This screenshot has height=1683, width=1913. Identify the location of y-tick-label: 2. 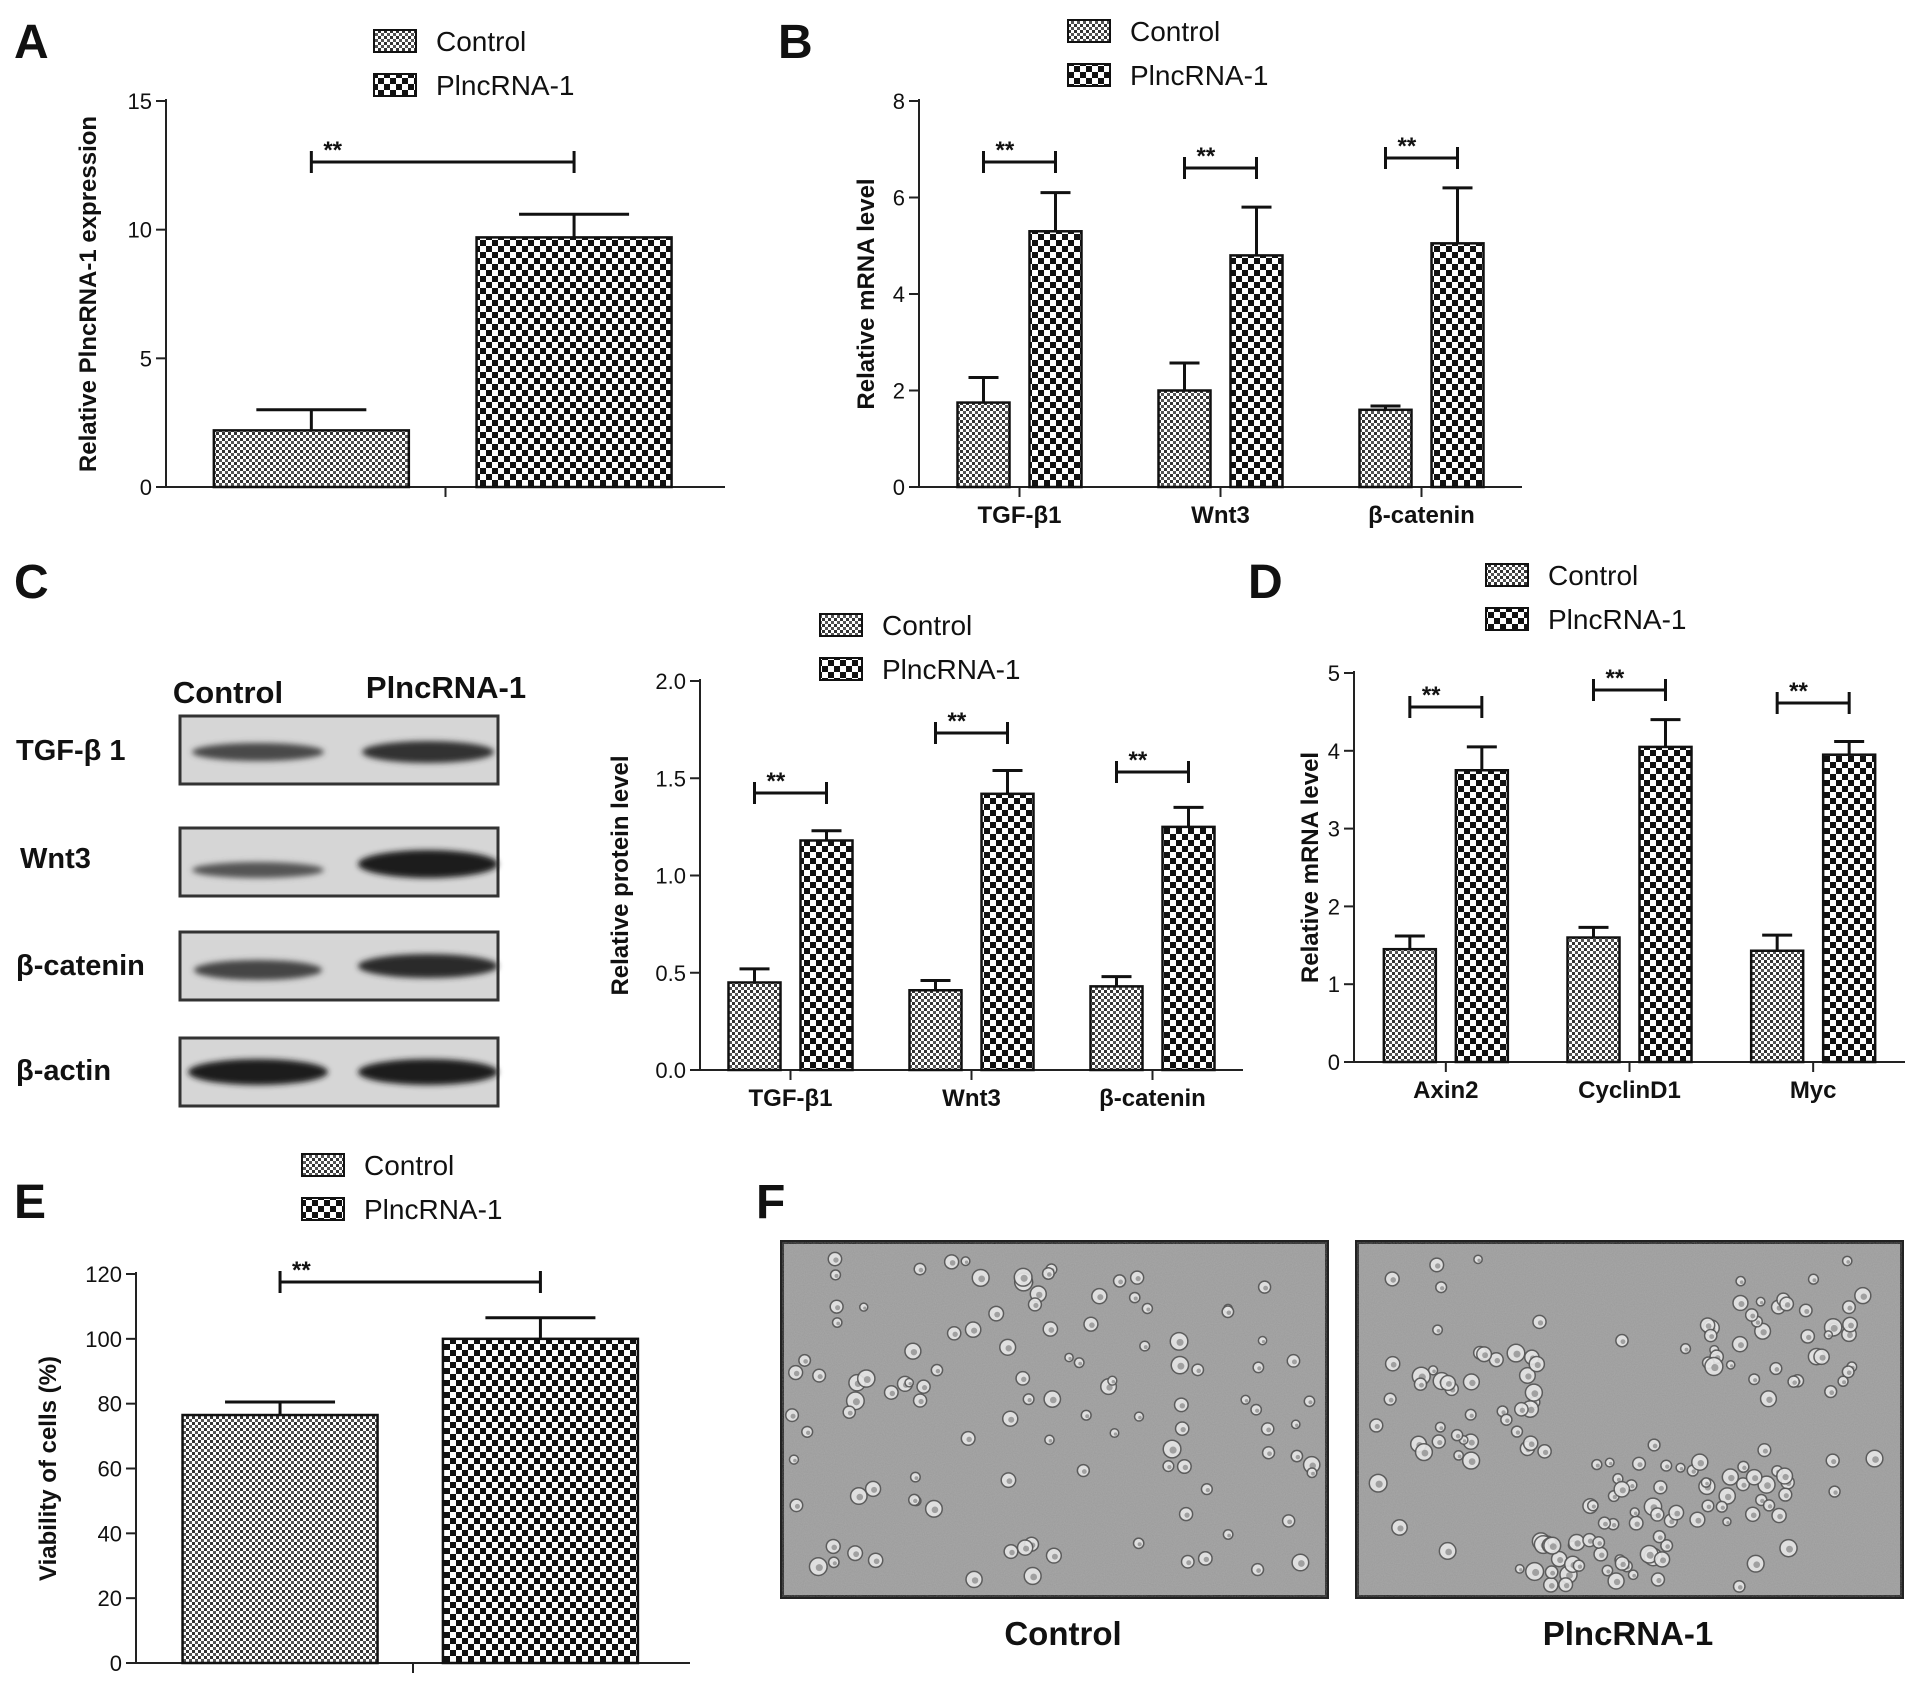
(899, 391).